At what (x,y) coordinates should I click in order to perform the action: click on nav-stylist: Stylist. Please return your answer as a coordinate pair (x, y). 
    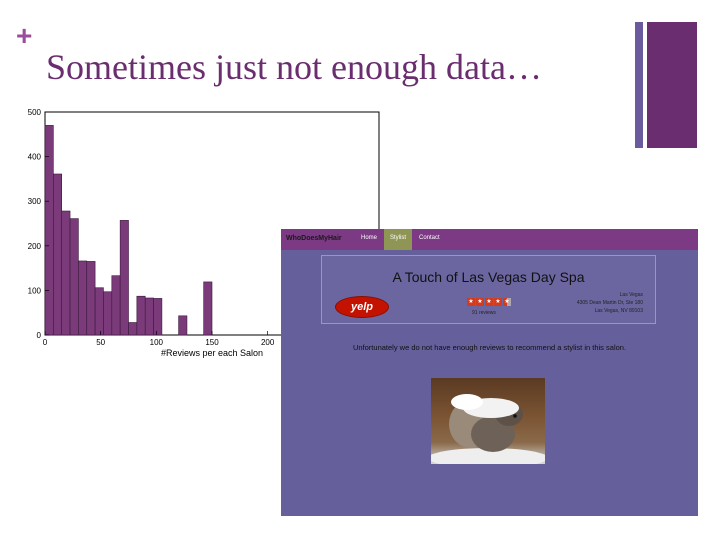
    Looking at the image, I should click on (398, 239).